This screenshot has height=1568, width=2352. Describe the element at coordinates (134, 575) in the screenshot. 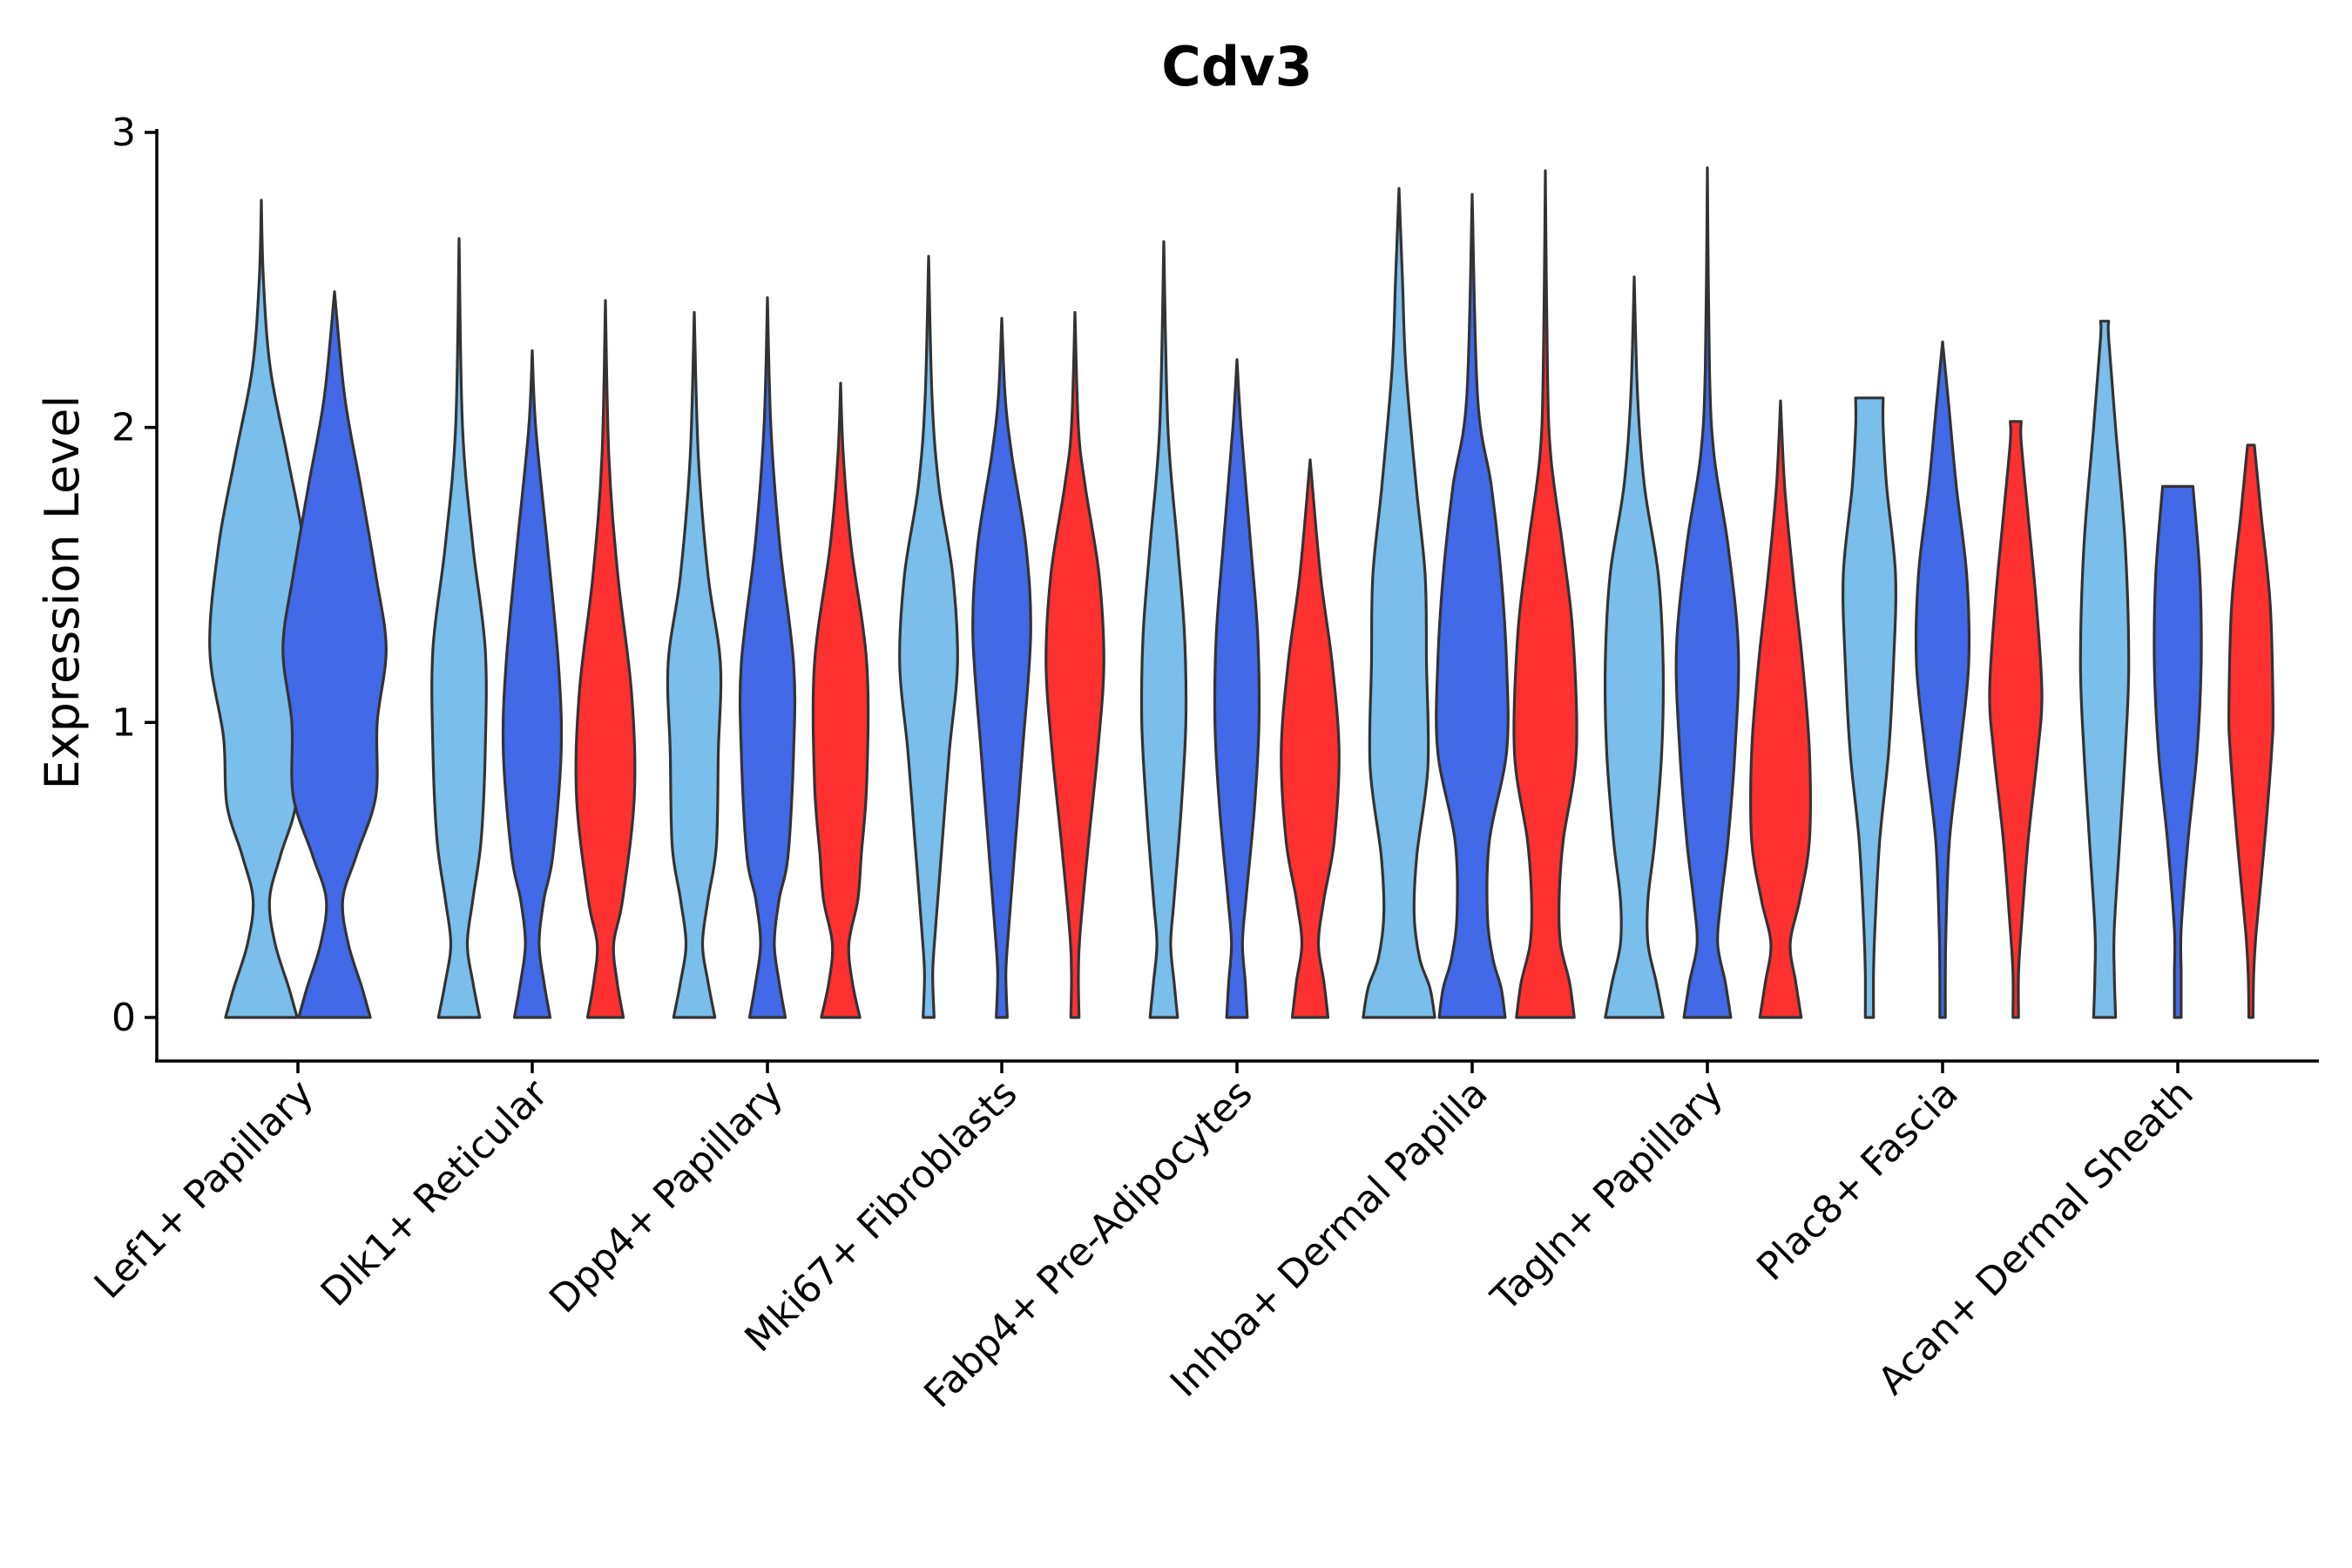

I see `y-ticks: 0 1 2 3` at that location.